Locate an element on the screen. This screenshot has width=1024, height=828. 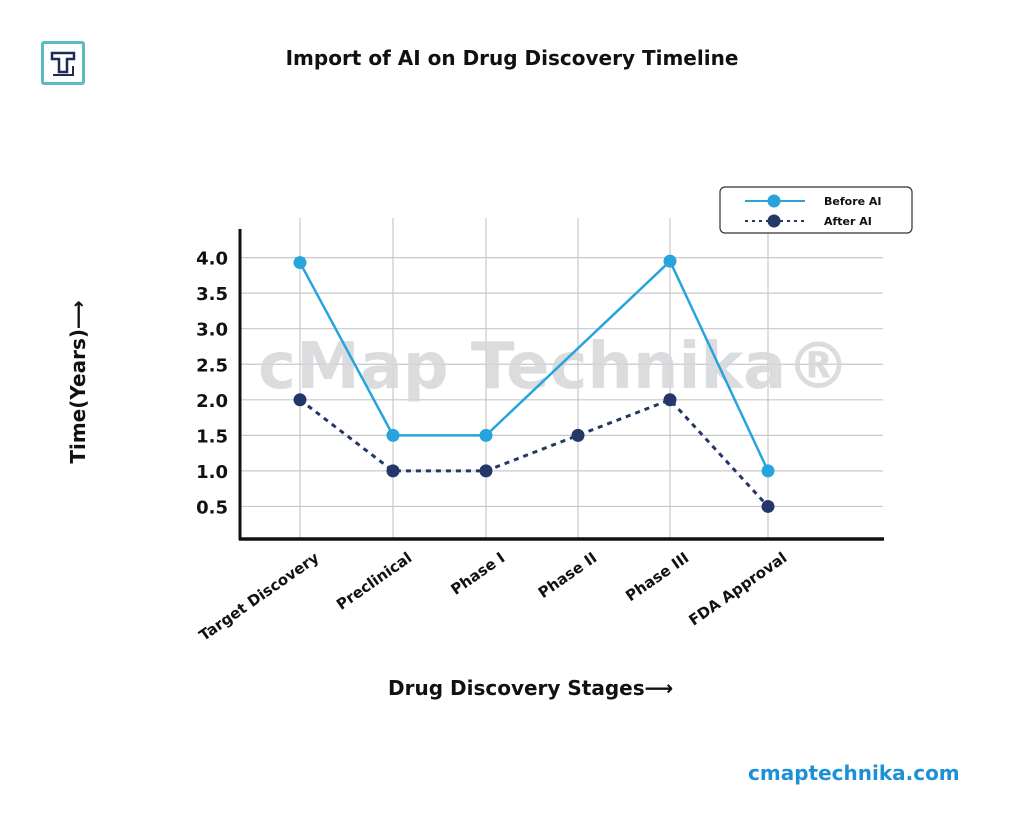
series-line-after-ai is located at coordinates (534, 453).